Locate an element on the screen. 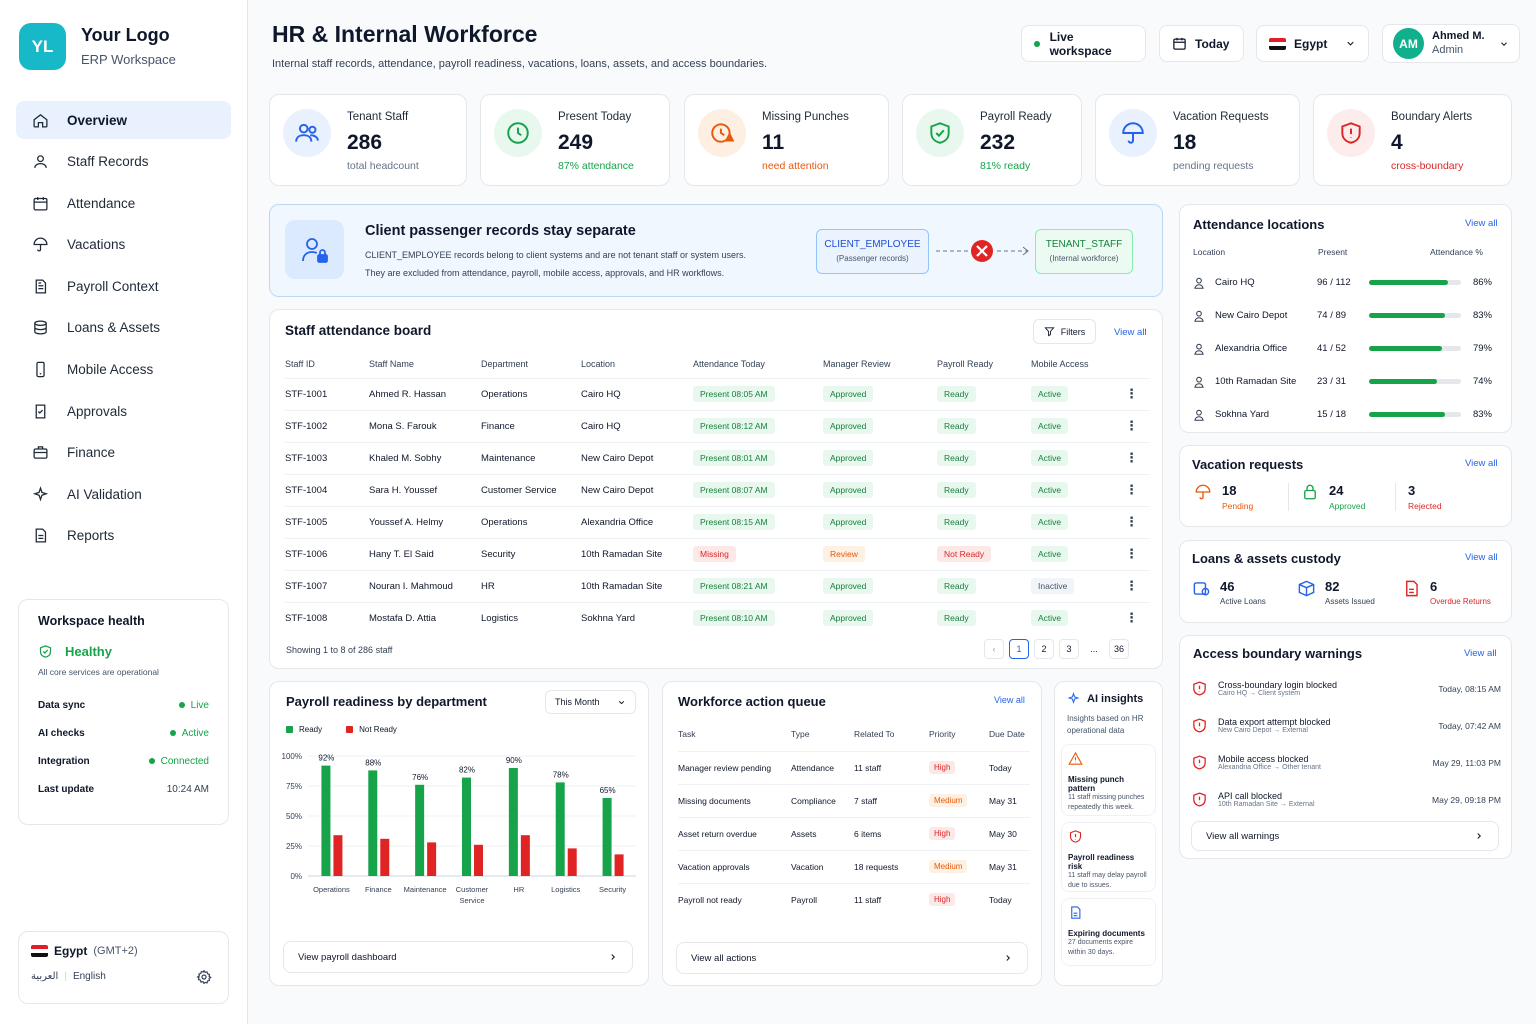 This screenshot has width=1536, height=1024. sidebar-item-label: Attendance is located at coordinates (101, 203).